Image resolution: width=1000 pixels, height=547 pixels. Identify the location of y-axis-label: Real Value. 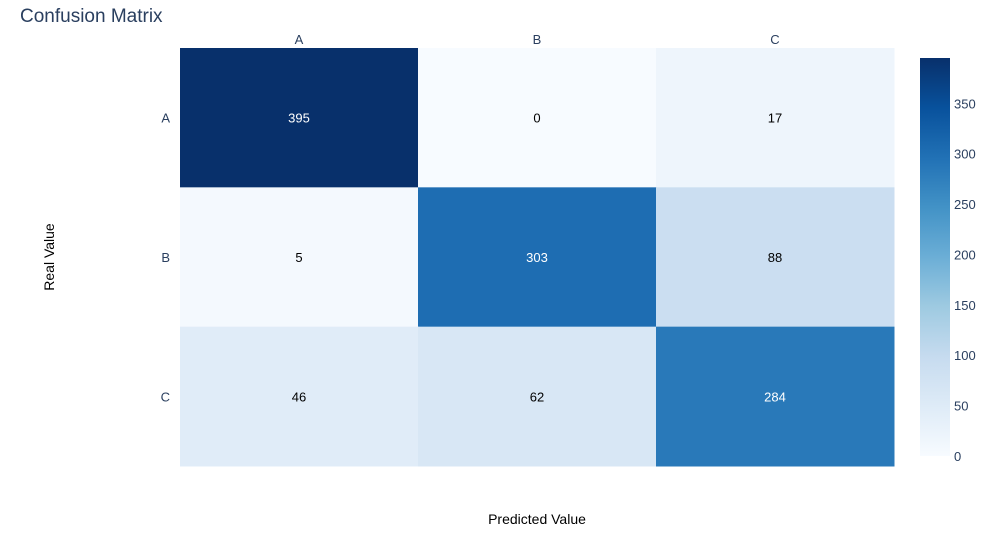
(49, 257).